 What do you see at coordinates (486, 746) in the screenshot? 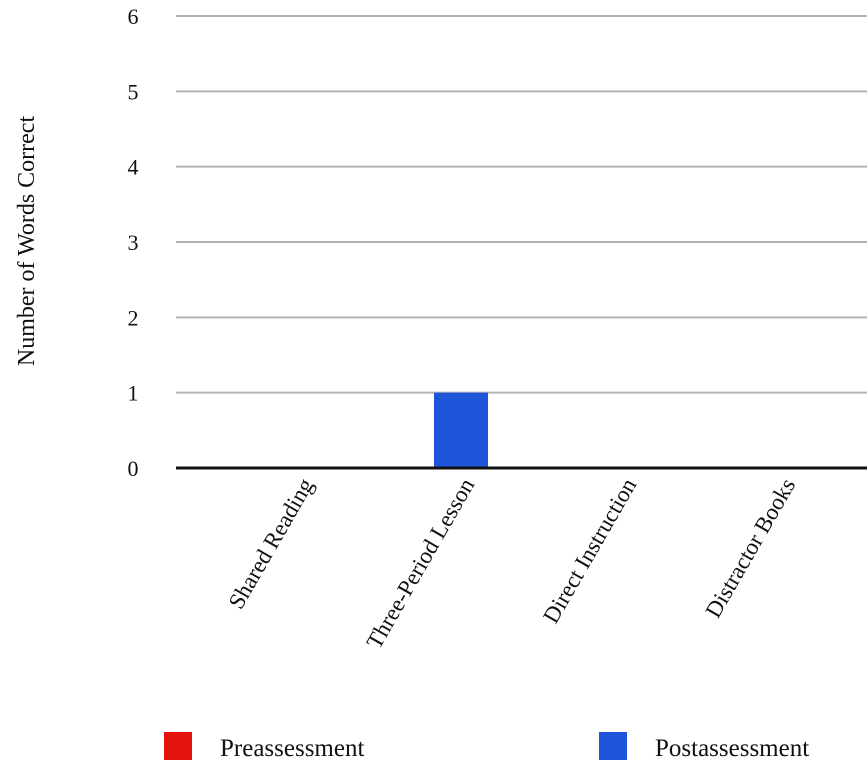
I see `legend: Preassessment Postassessment` at bounding box center [486, 746].